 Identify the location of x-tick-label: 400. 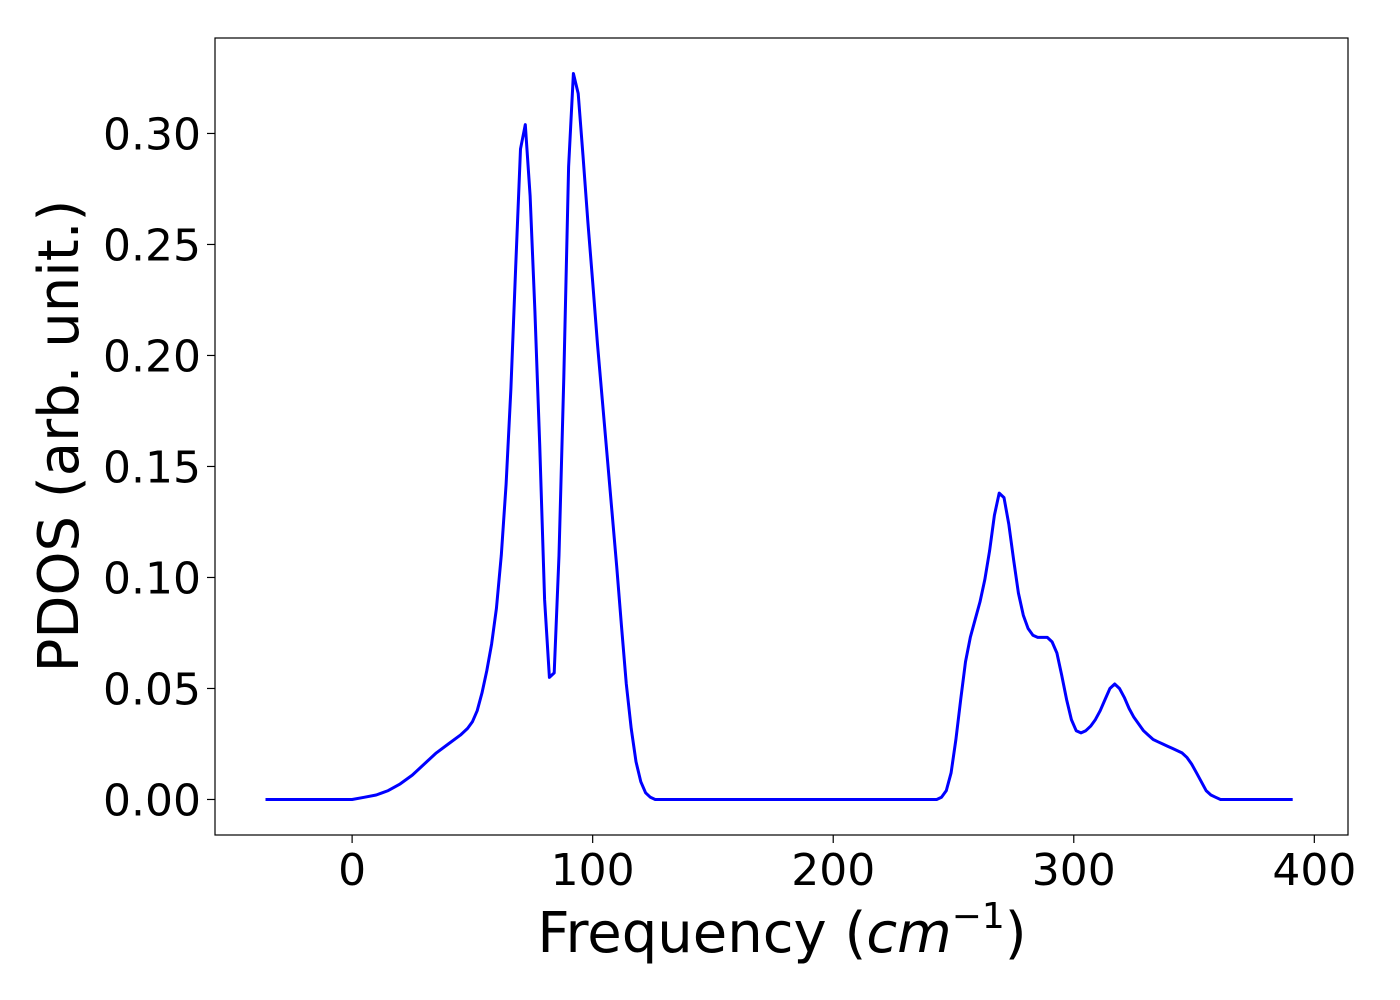
(1314, 870).